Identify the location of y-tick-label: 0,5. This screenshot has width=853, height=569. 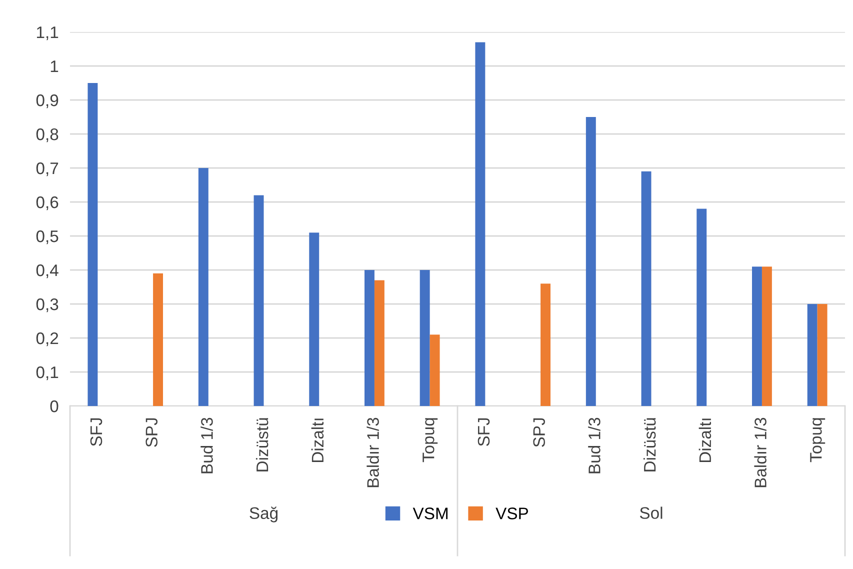
(47, 237).